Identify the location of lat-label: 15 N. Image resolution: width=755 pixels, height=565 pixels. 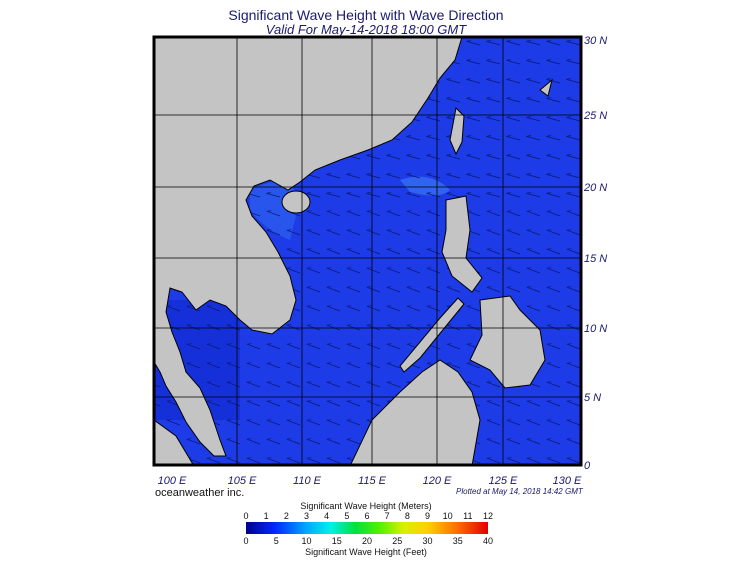
(595, 259).